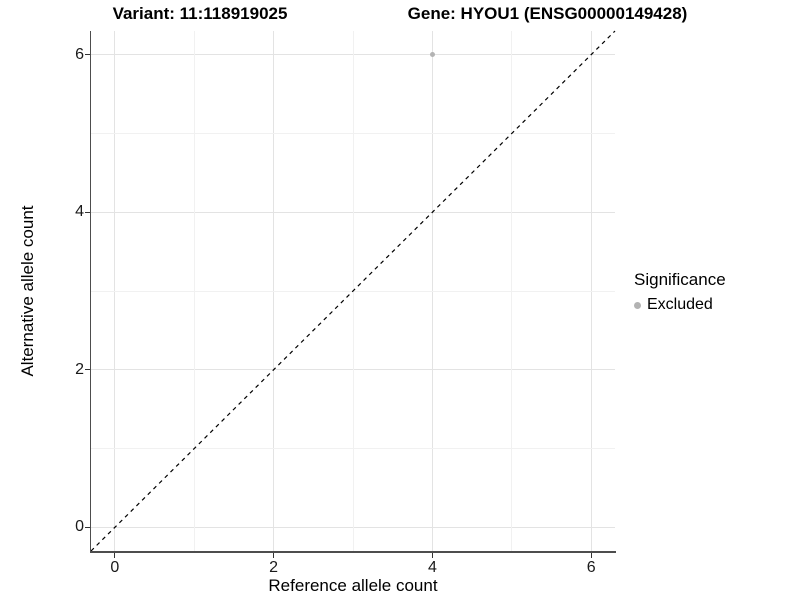 The width and height of the screenshot is (800, 600). Describe the element at coordinates (591, 567) in the screenshot. I see `x-tick-label: 6` at that location.